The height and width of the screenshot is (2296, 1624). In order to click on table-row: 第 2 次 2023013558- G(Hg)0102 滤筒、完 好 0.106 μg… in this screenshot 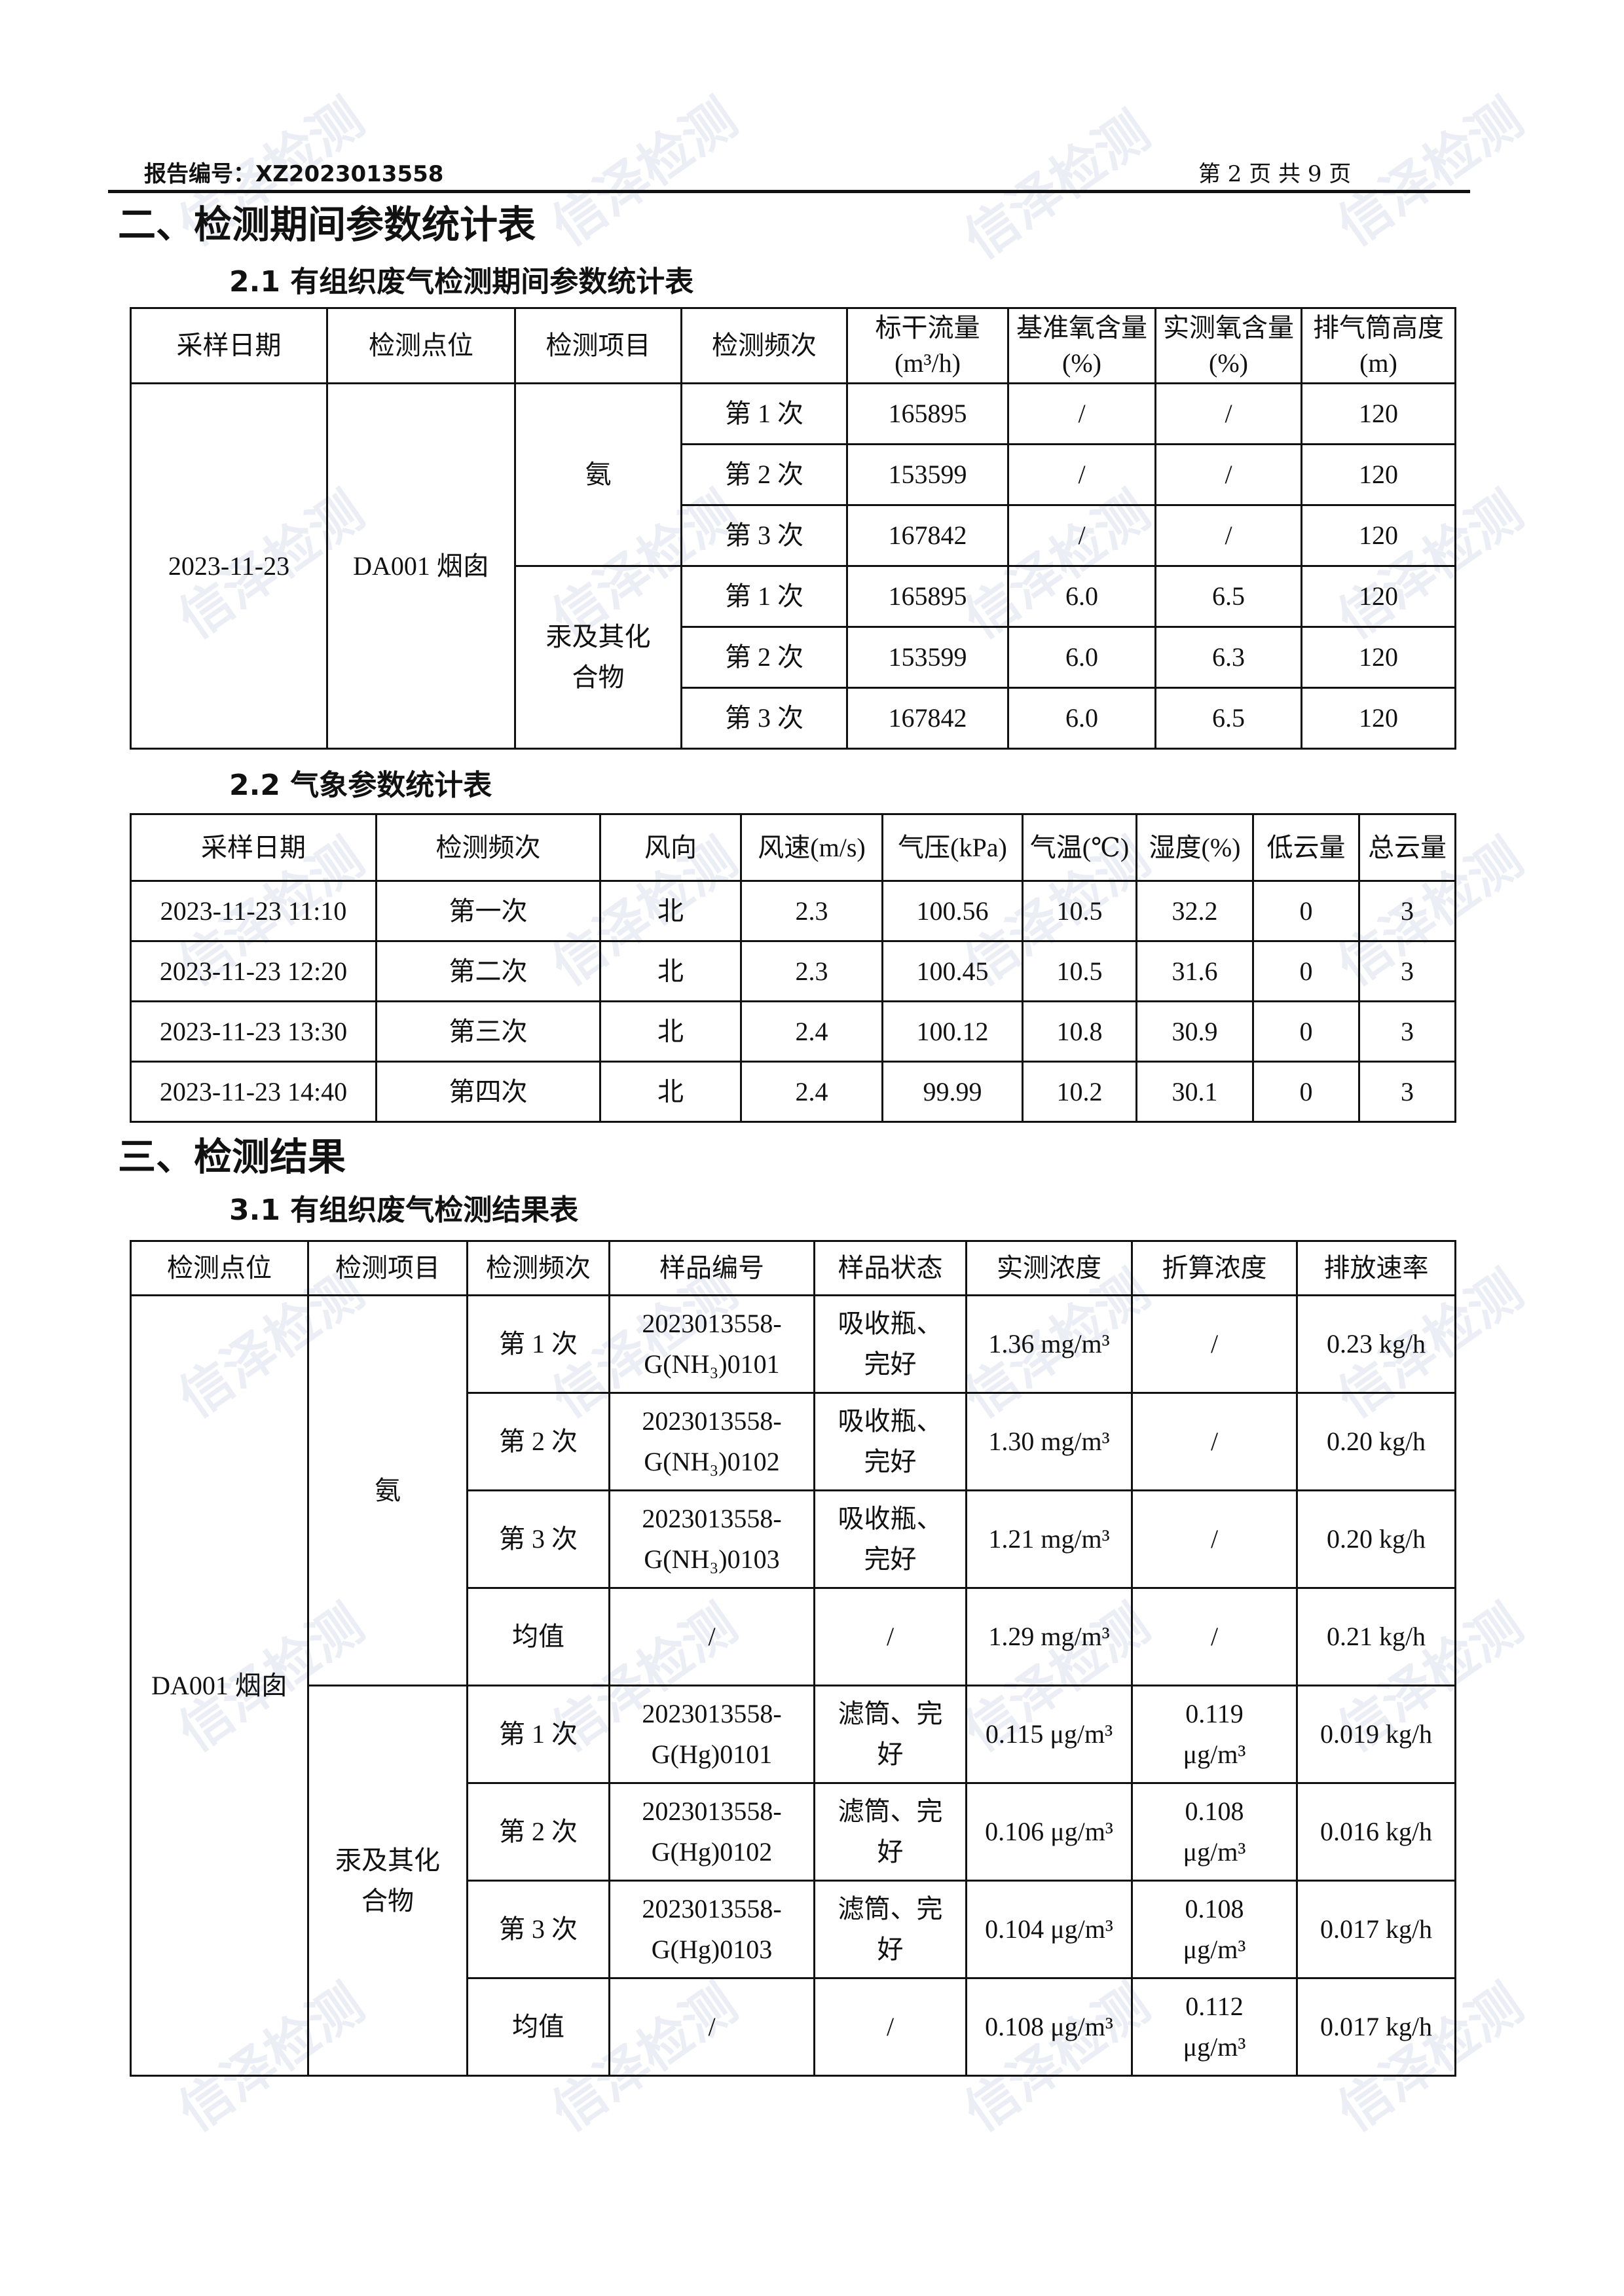, I will do `click(793, 1832)`.